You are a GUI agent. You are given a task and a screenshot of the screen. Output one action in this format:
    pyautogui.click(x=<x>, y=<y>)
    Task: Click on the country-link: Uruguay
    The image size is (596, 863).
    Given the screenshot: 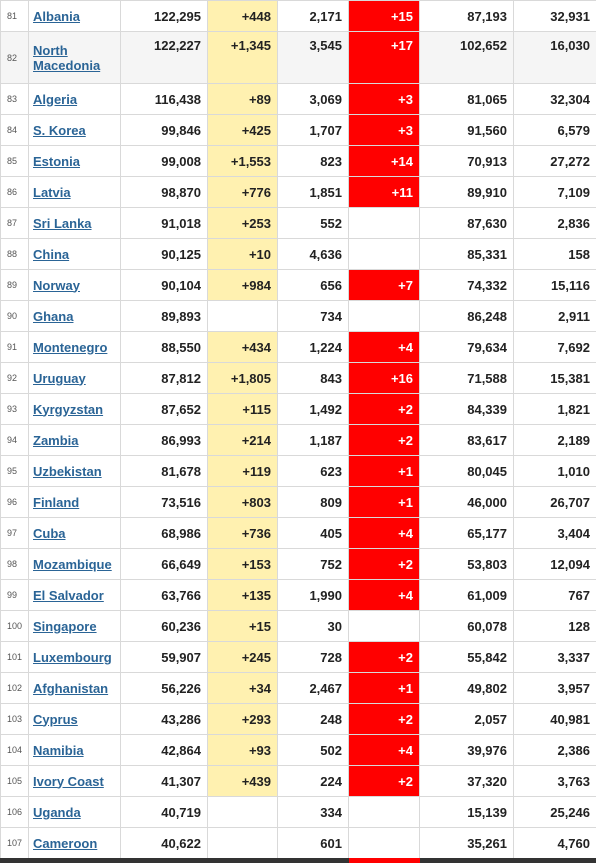 What is the action you would take?
    pyautogui.click(x=59, y=378)
    